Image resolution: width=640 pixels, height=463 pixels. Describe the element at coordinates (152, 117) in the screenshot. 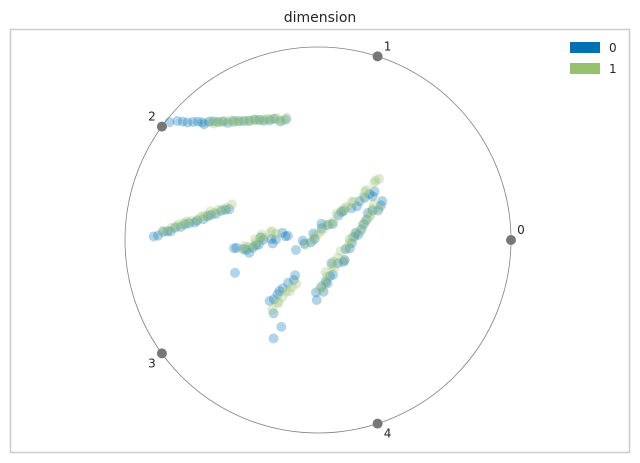

I see `anchor-label: 2` at that location.